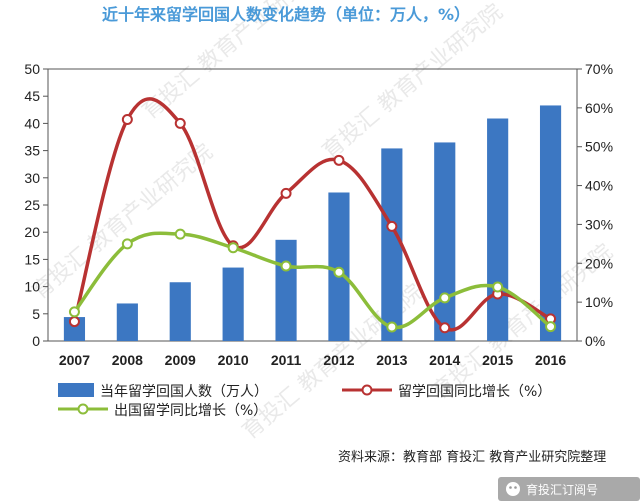  Describe the element at coordinates (36, 341) in the screenshot. I see `left-tick-label: 0` at that location.